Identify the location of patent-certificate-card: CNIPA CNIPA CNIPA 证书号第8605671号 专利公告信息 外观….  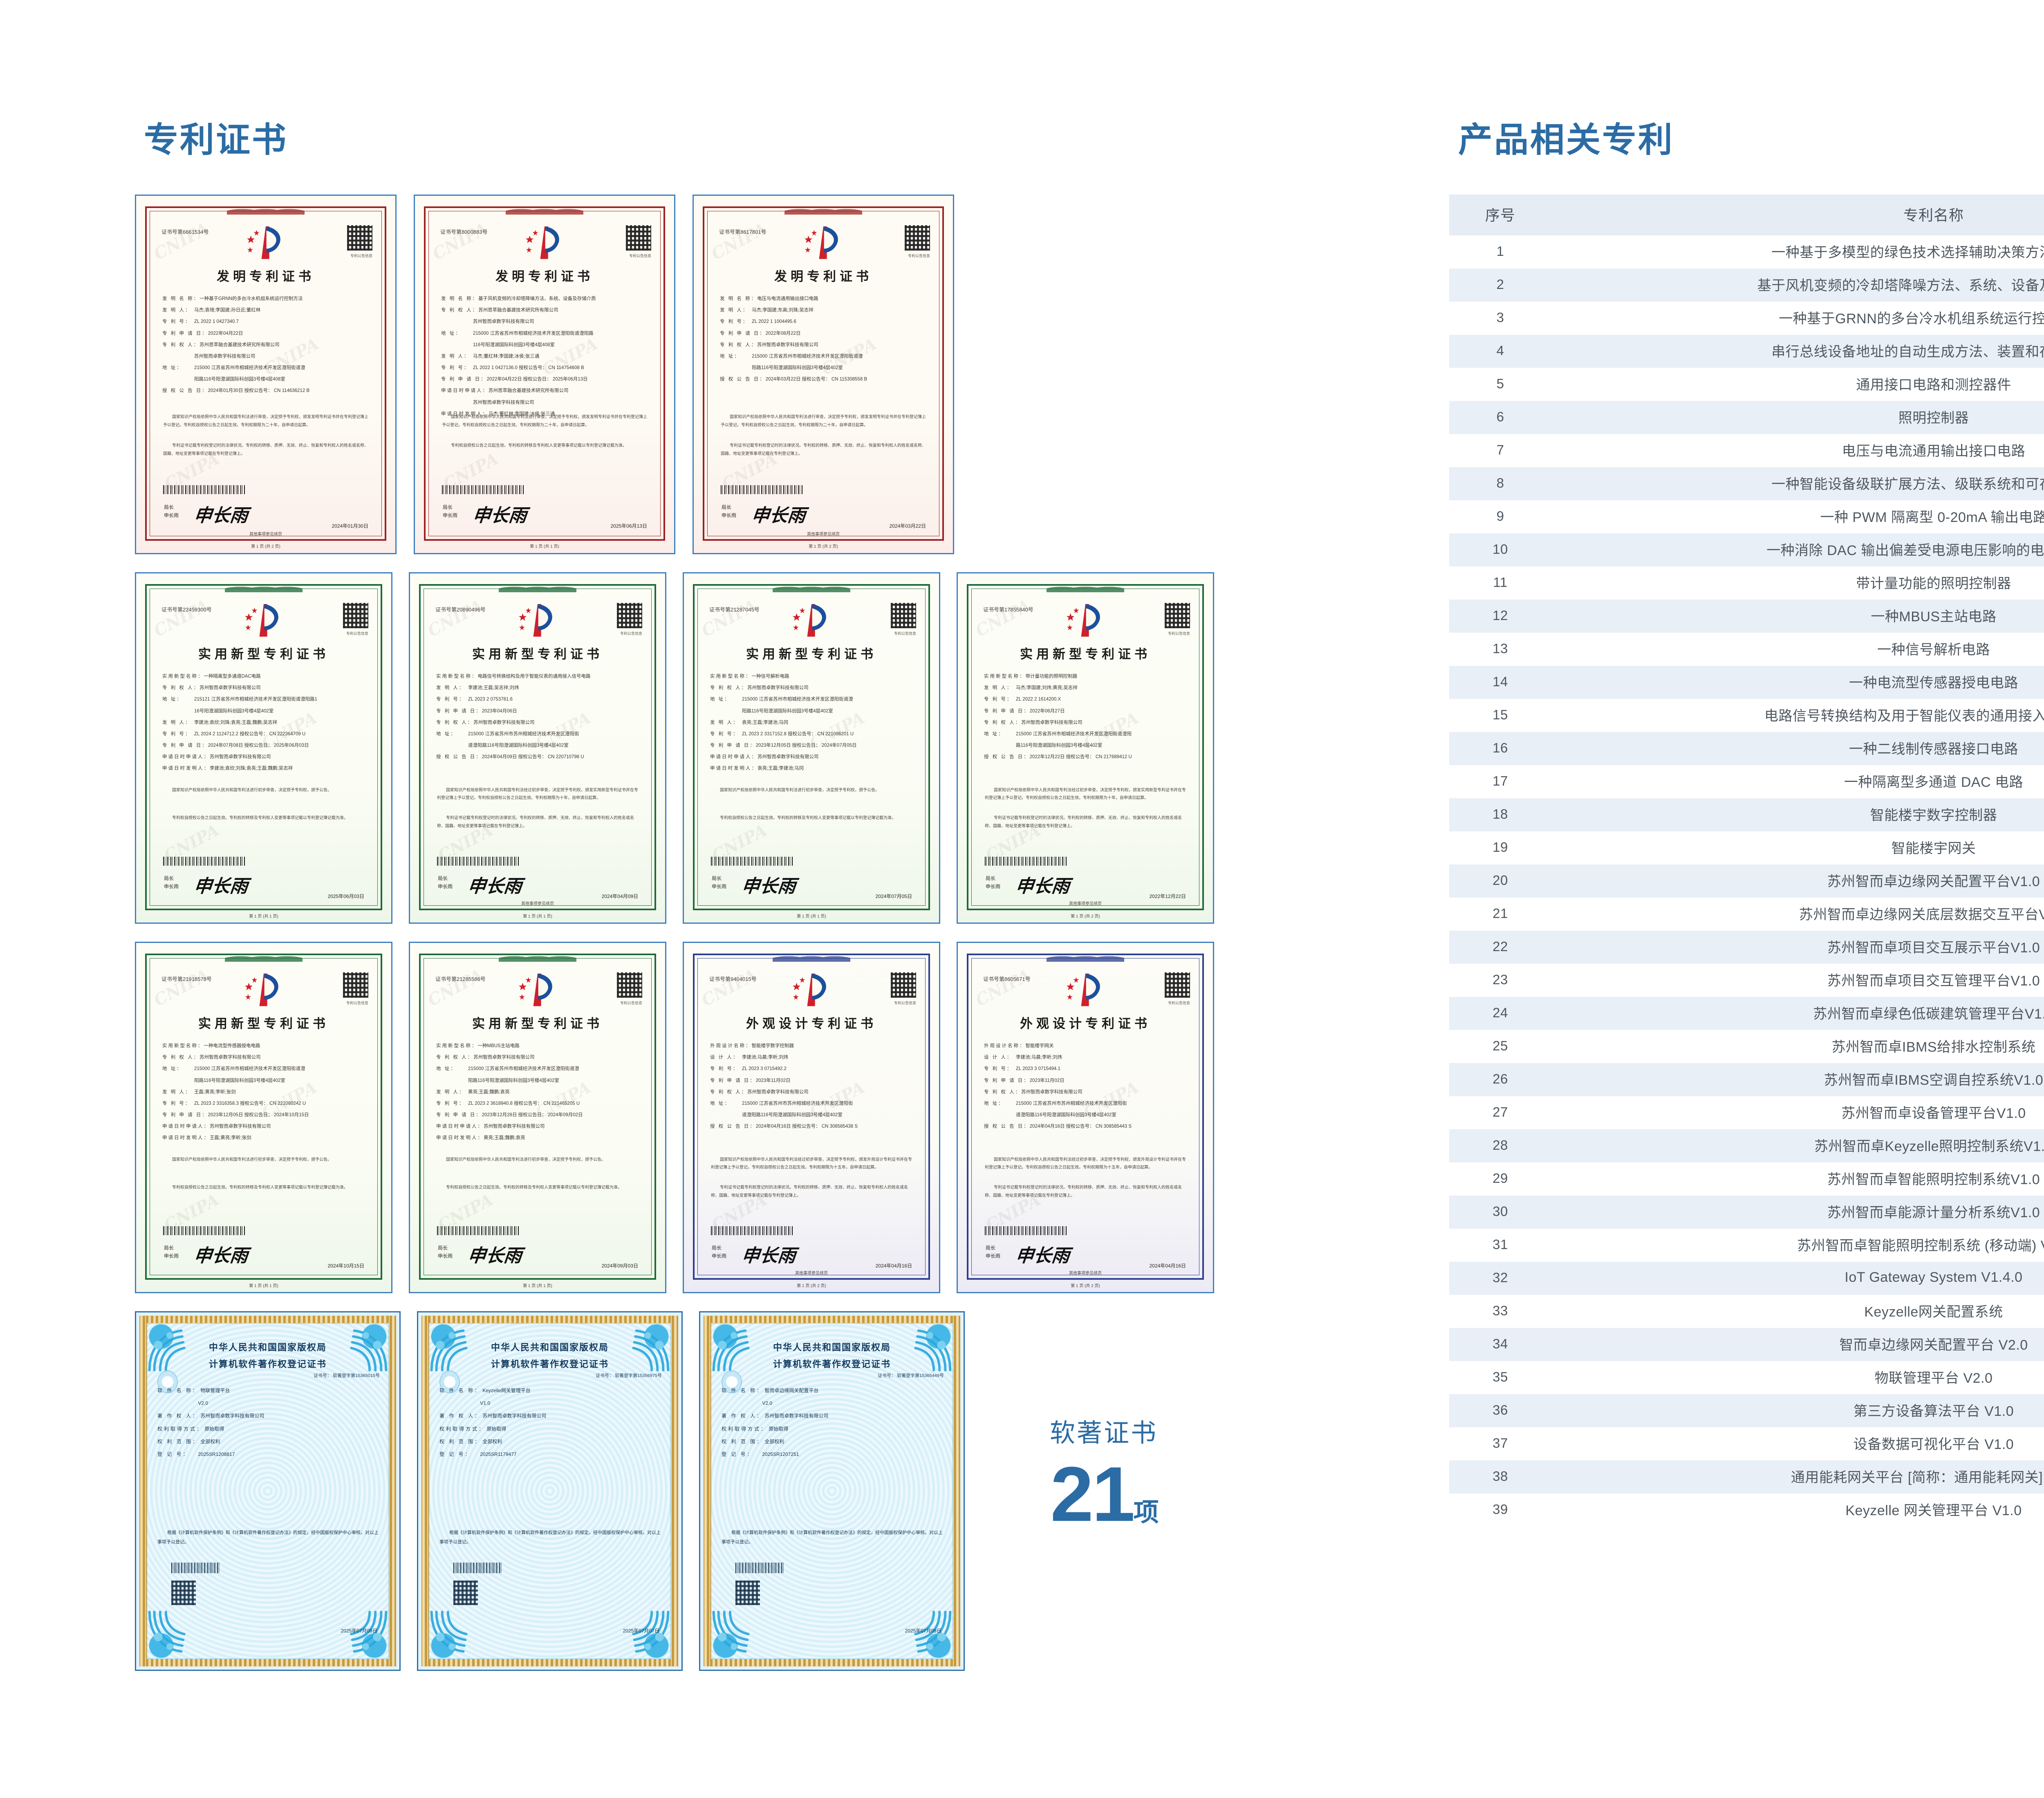
(1085, 1117).